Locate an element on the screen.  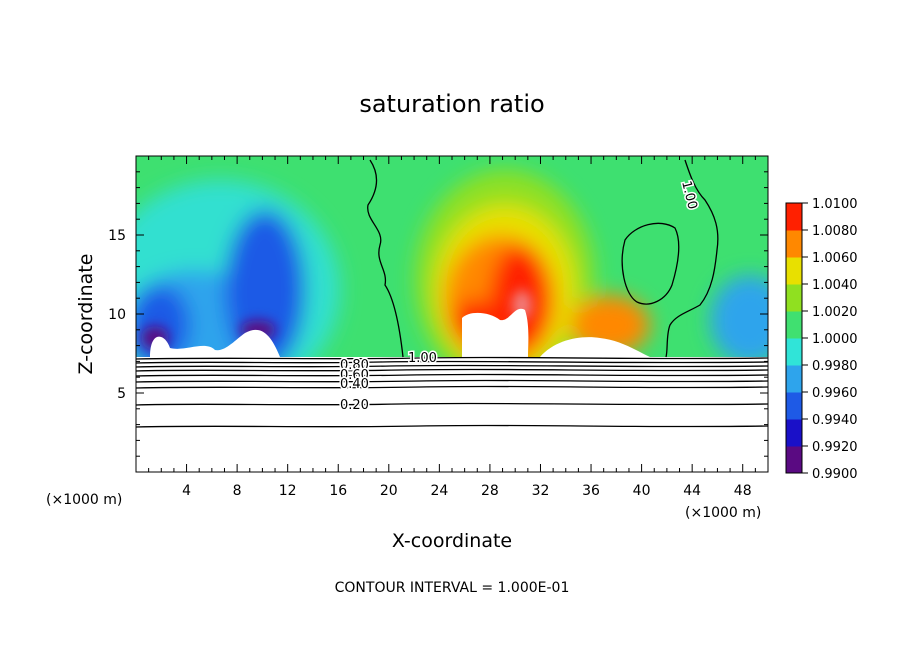
colorbar-label: 1.0060 is located at coordinates (835, 258).